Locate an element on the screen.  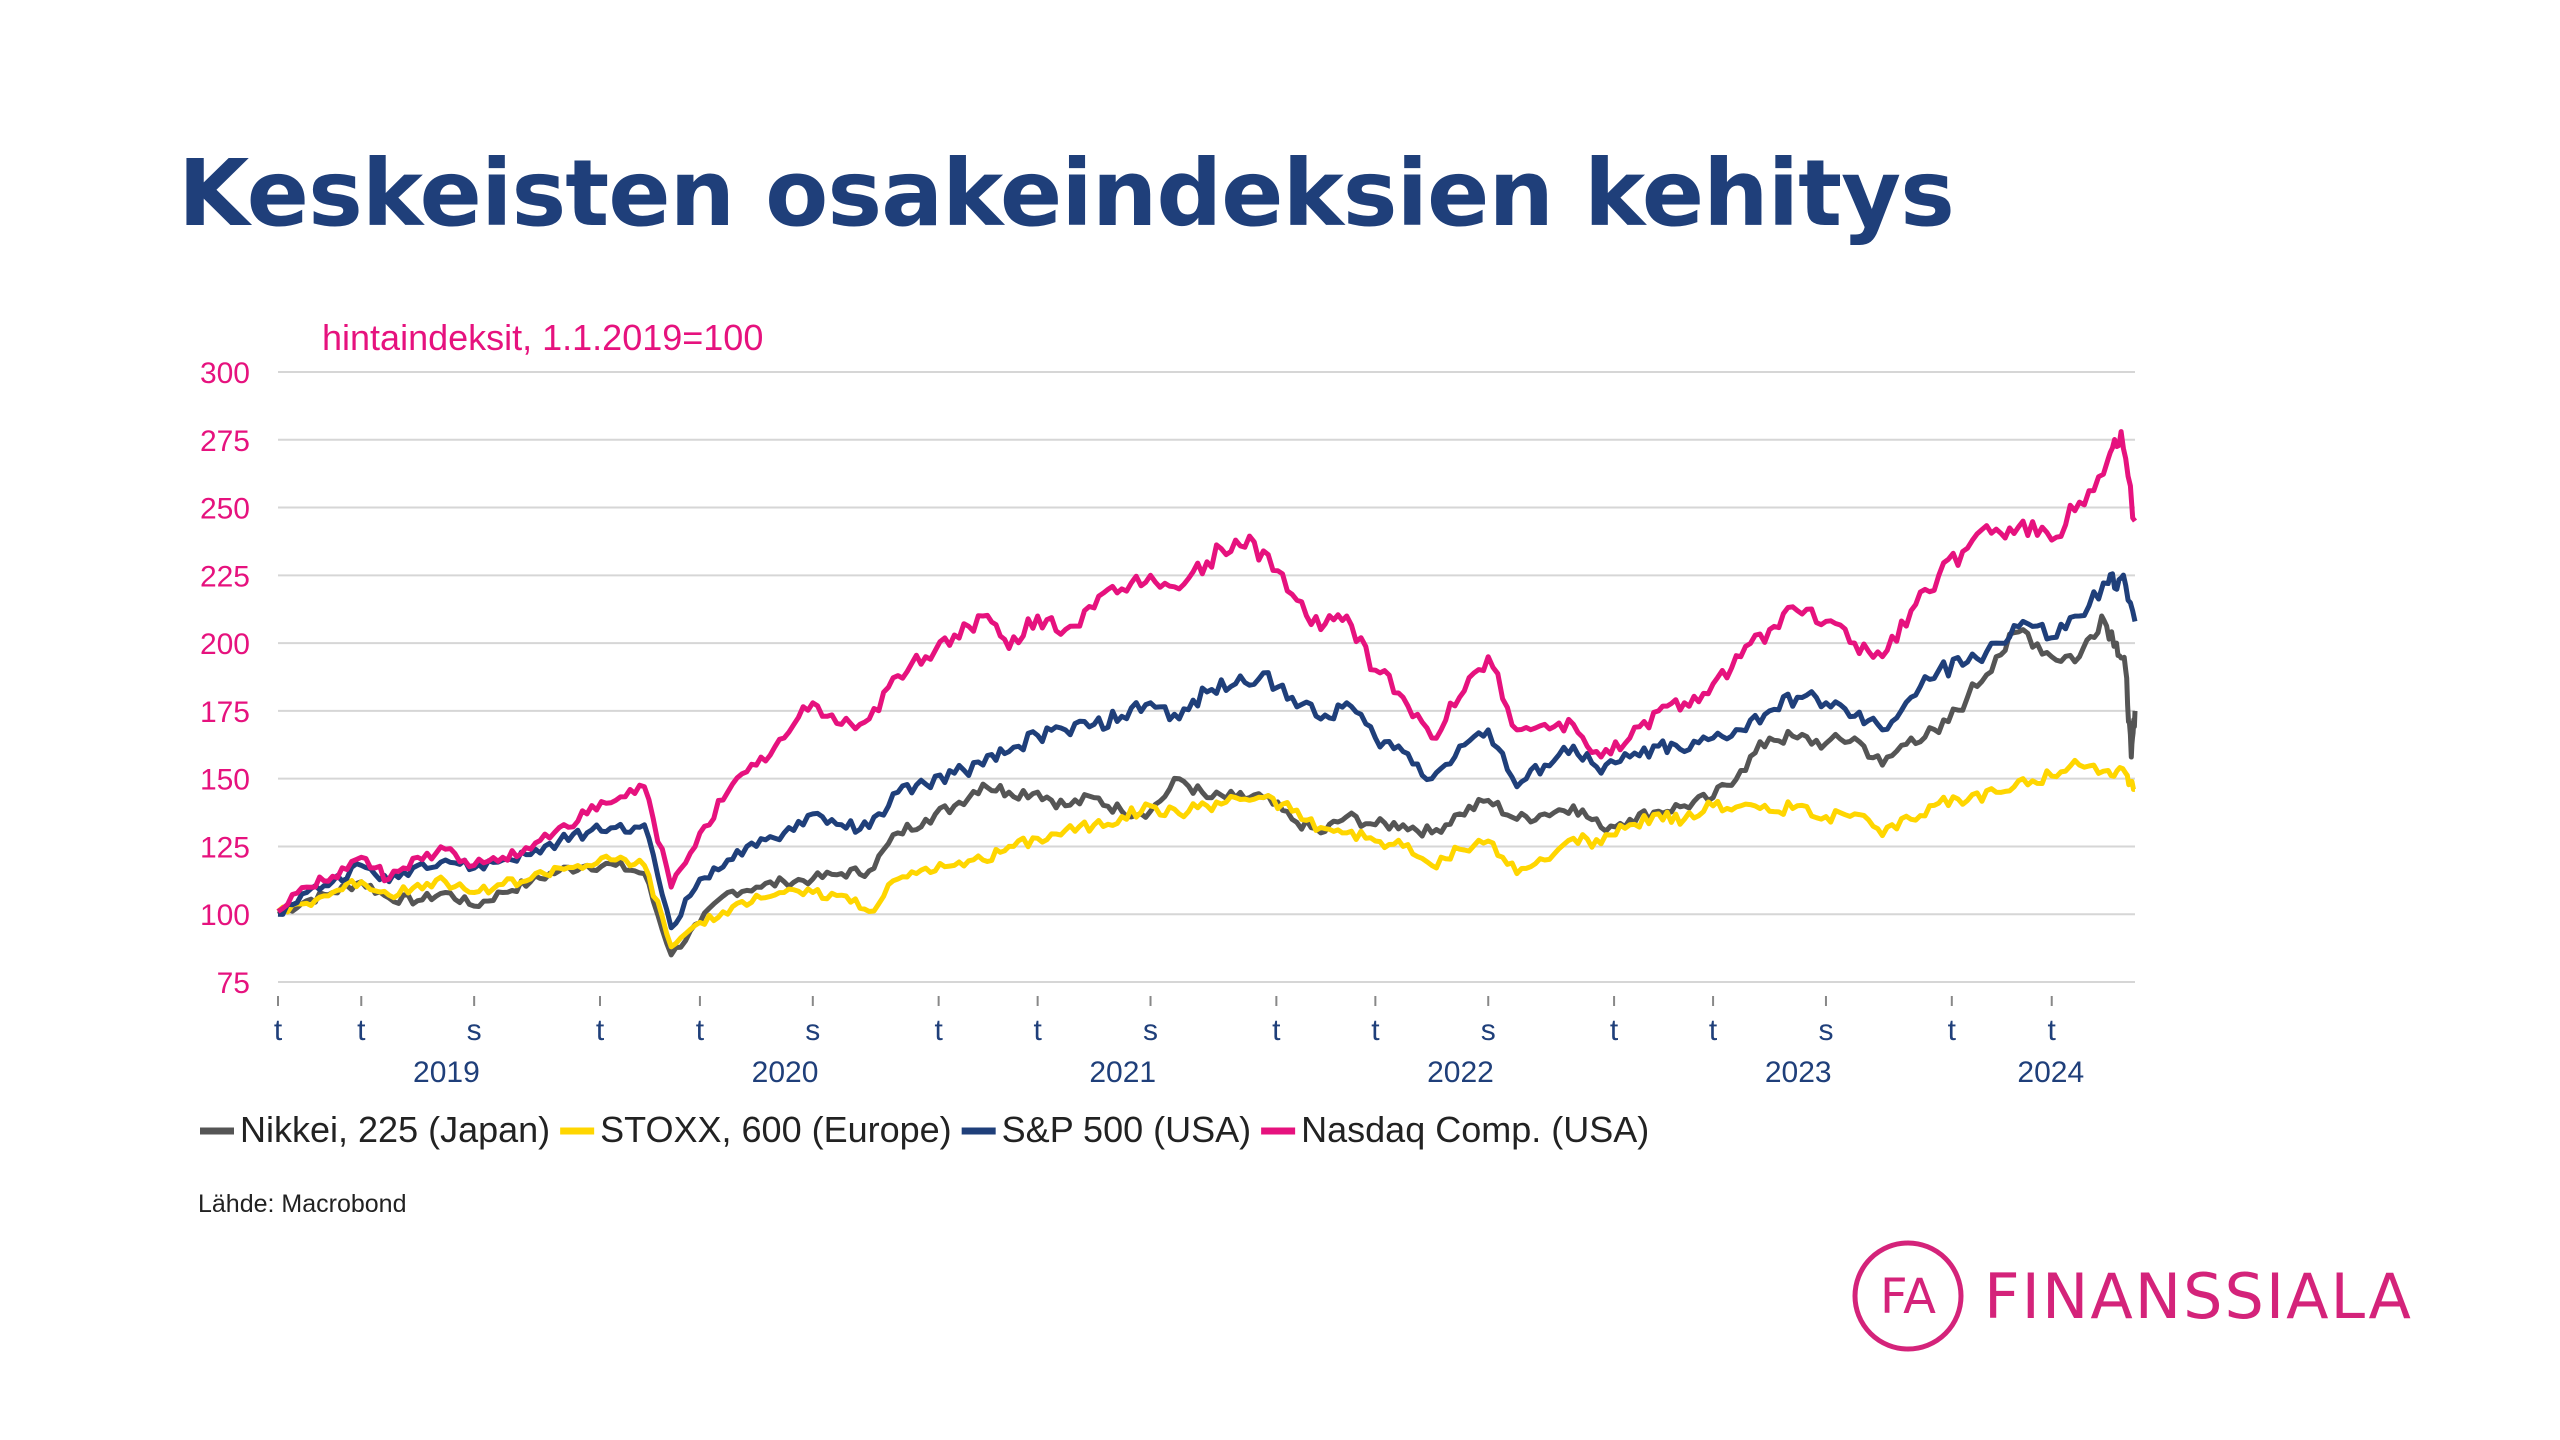
x-year-label: 2021 is located at coordinates (1122, 1072).